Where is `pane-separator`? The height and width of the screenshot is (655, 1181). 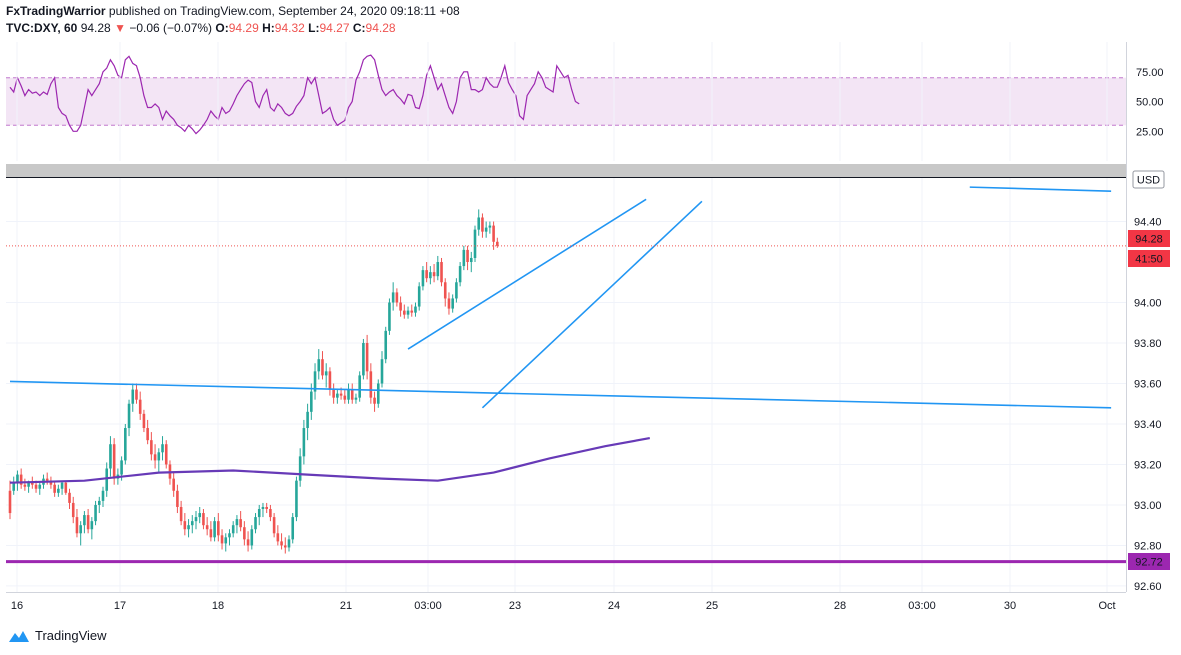
pane-separator is located at coordinates (566, 170).